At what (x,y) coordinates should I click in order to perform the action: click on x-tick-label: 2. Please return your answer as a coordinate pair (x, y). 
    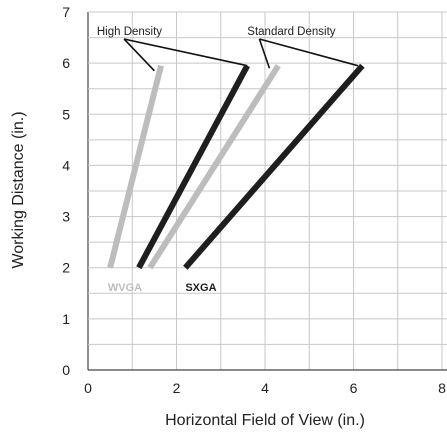
    Looking at the image, I should click on (177, 388).